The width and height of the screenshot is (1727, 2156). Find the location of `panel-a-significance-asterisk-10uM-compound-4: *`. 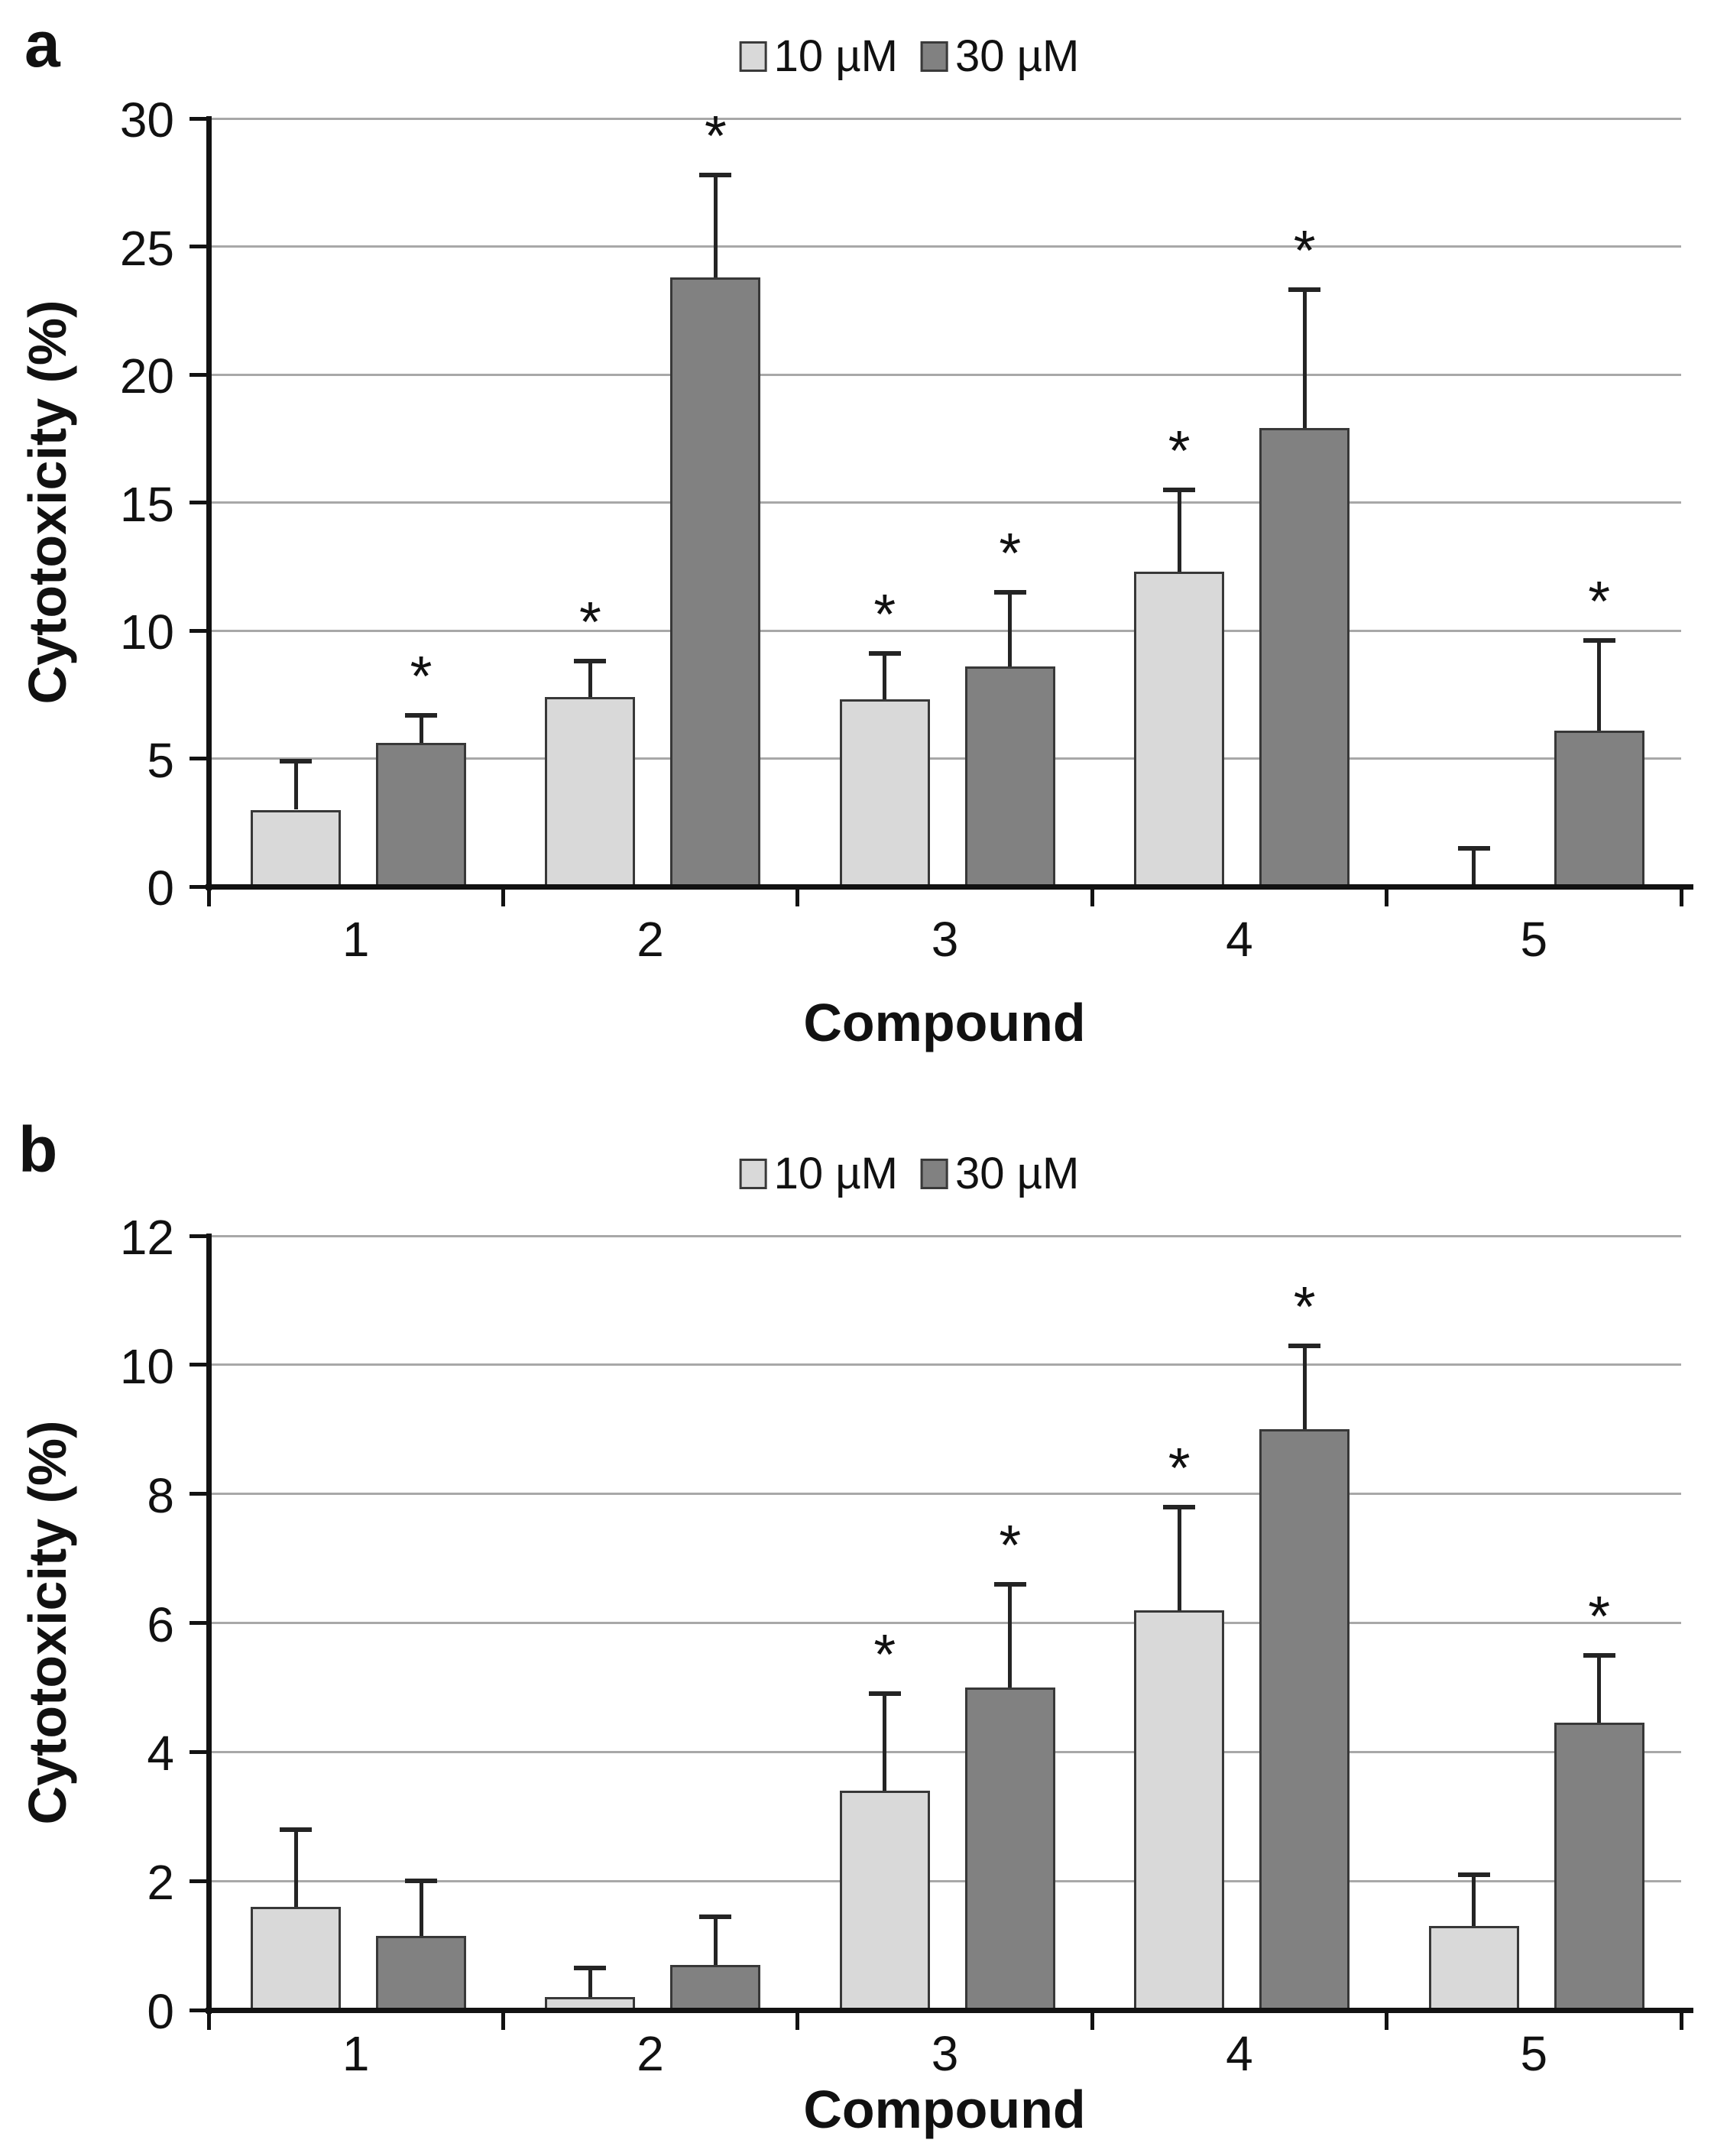

panel-a-significance-asterisk-10uM-compound-4: * is located at coordinates (1179, 450).